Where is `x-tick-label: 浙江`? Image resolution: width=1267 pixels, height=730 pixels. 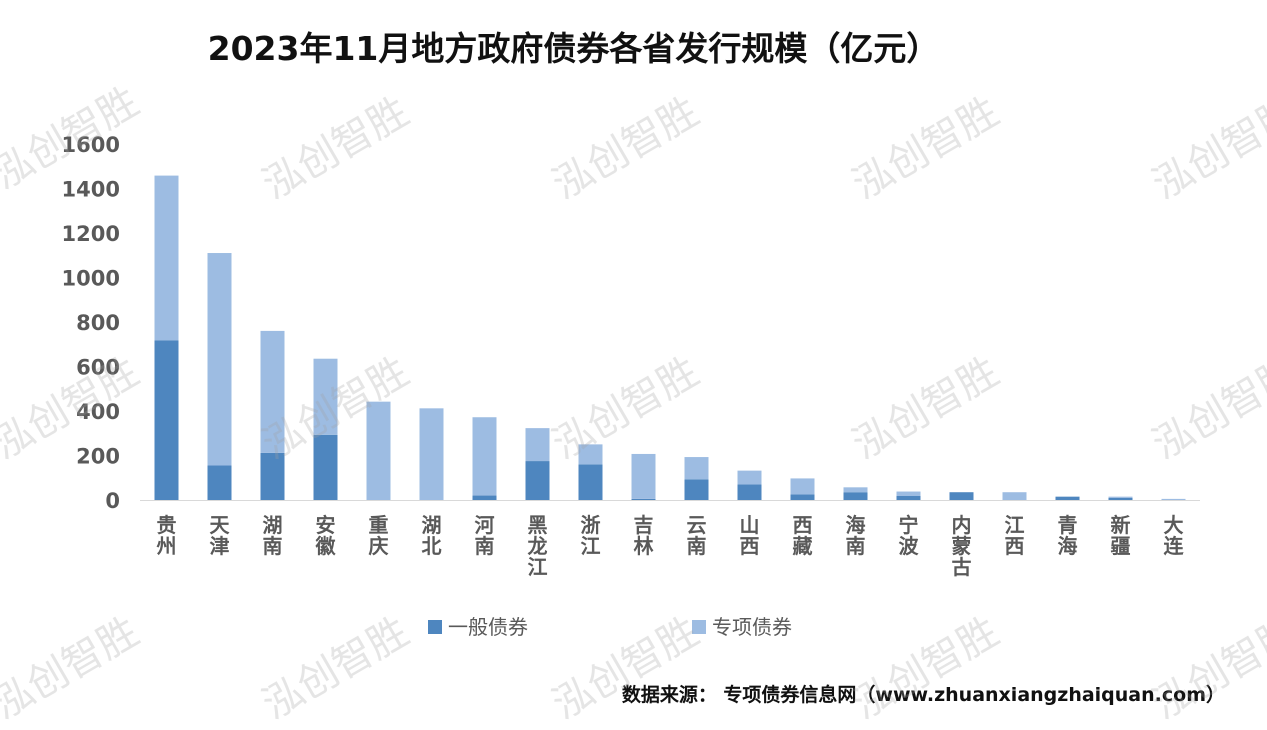 x-tick-label: 浙江 is located at coordinates (591, 535).